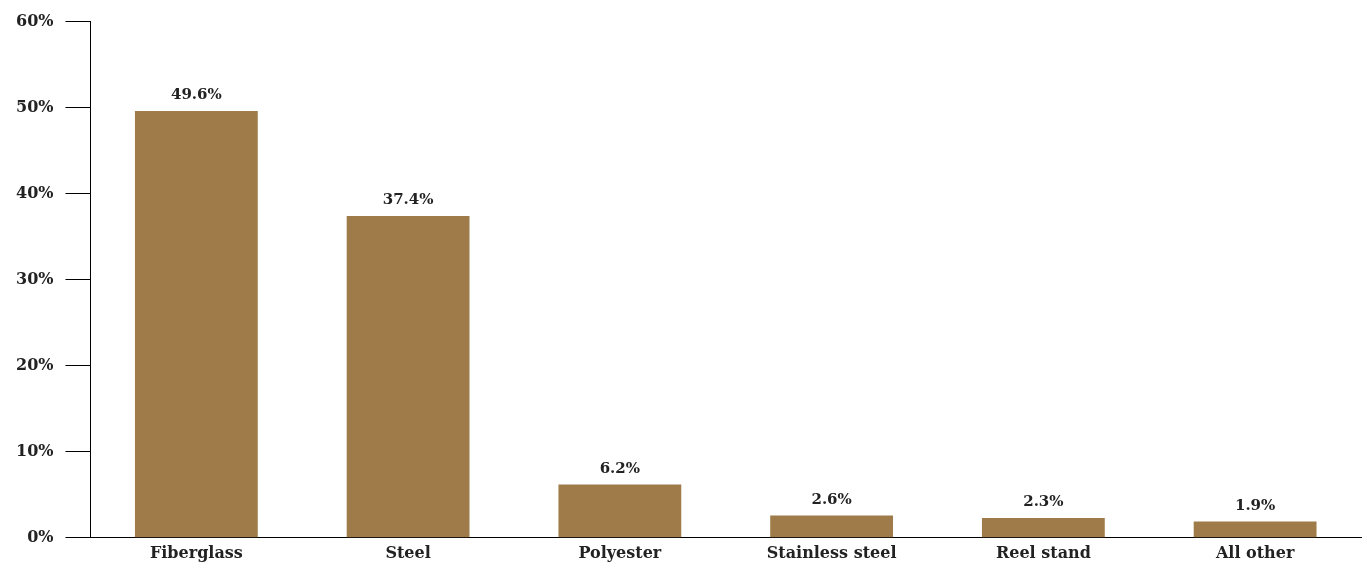  Describe the element at coordinates (35, 364) in the screenshot. I see `y-tick-label: 20%` at that location.